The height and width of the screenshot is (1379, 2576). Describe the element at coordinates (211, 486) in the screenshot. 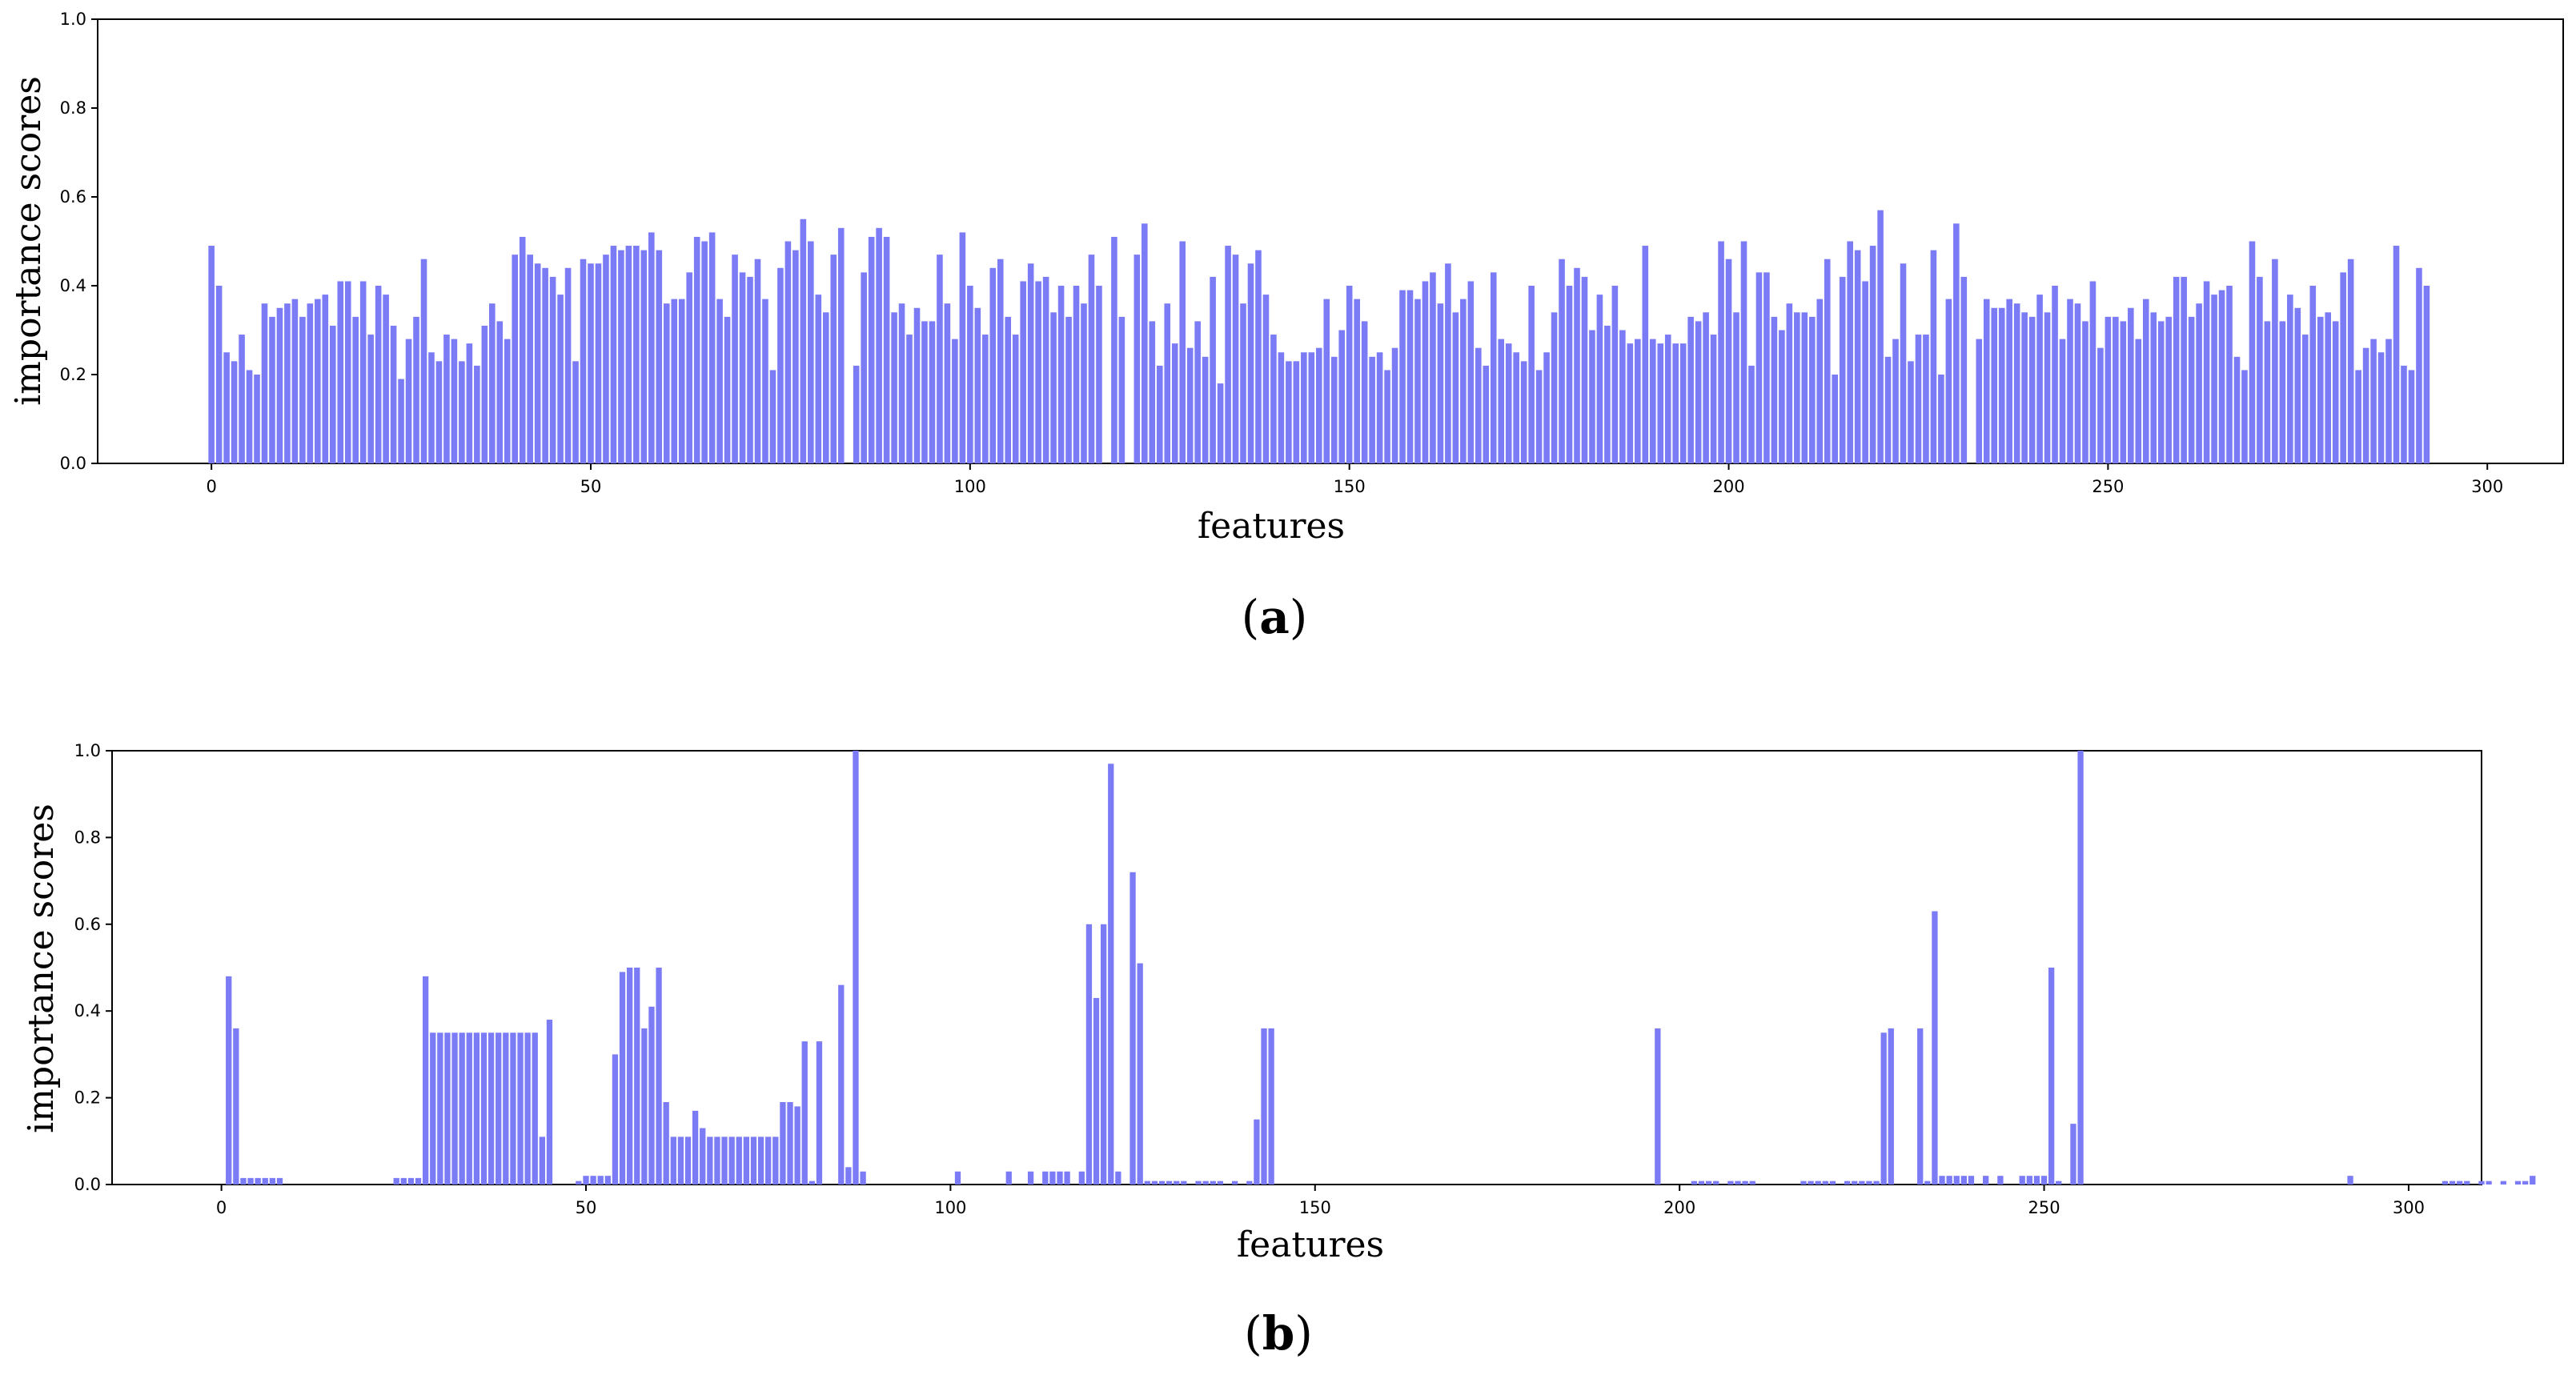

I see `x-tick-label-a-0: 0` at that location.